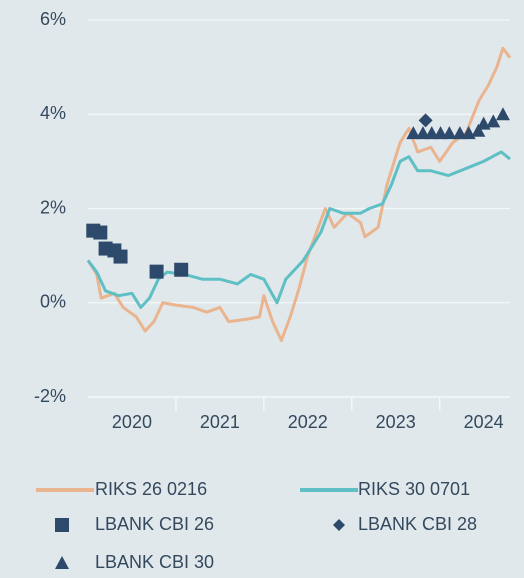 The image size is (524, 578). I want to click on x-tick-label: 2023, so click(396, 422).